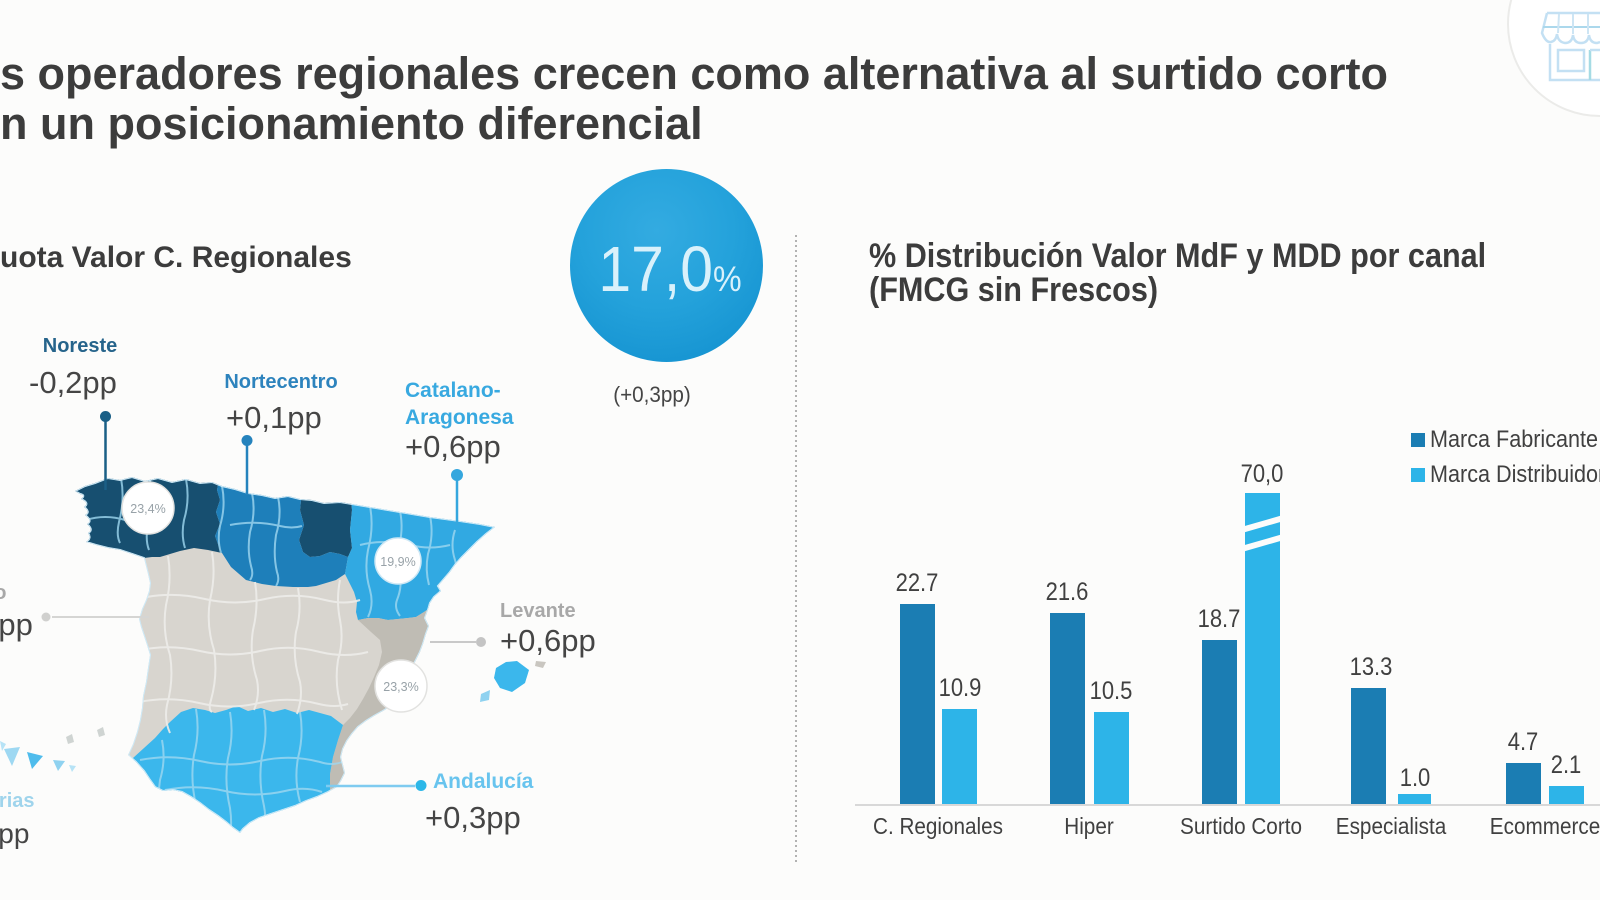 This screenshot has height=900, width=1600. What do you see at coordinates (400, 687) in the screenshot?
I see `svg-text: 23,3%` at bounding box center [400, 687].